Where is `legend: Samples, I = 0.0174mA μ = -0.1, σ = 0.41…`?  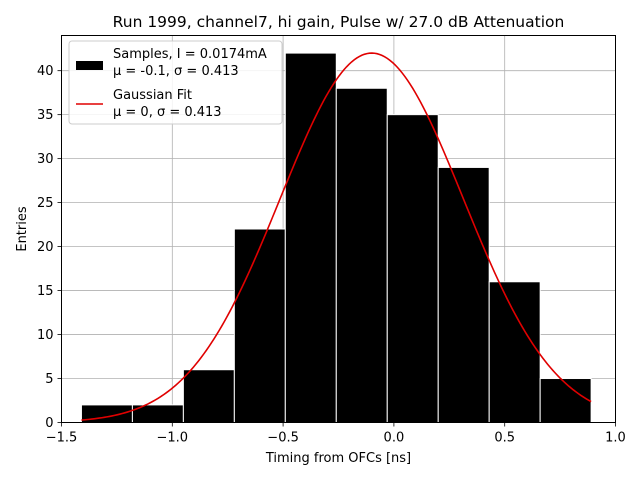 legend: Samples, I = 0.0174mA μ = -0.1, σ = 0.41… is located at coordinates (175, 82).